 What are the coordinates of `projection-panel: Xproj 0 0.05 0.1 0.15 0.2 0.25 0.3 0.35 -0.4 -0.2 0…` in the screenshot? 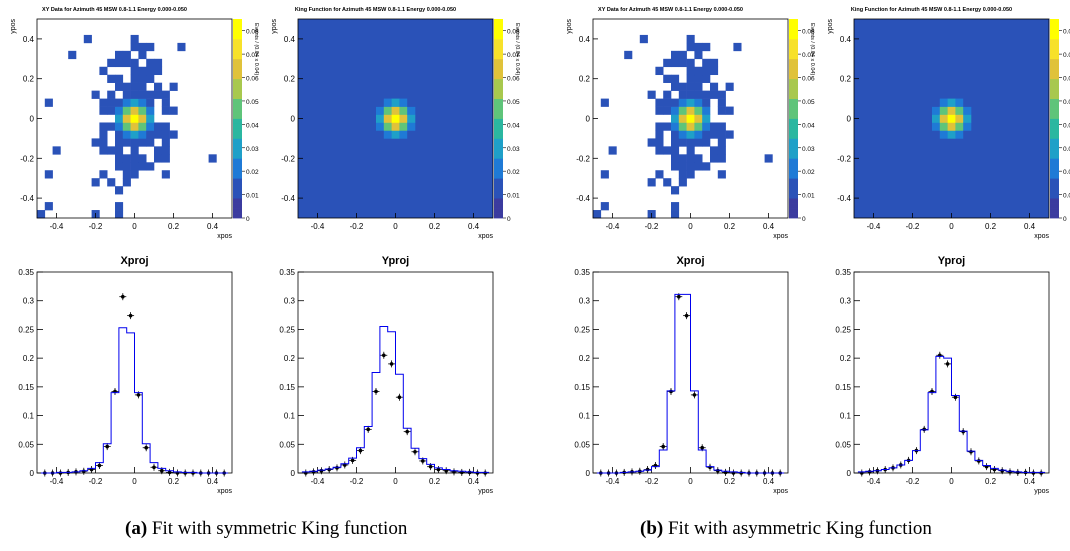 It's located at (681, 375).